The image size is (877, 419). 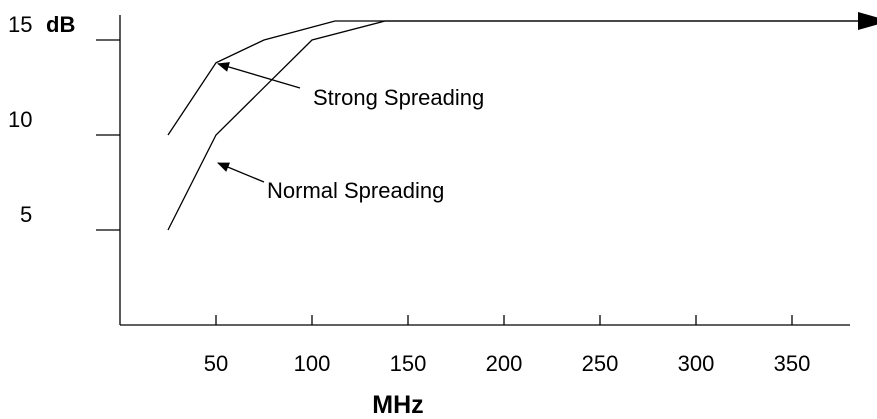 I want to click on annotation-normal-arrow, so click(x=241, y=172).